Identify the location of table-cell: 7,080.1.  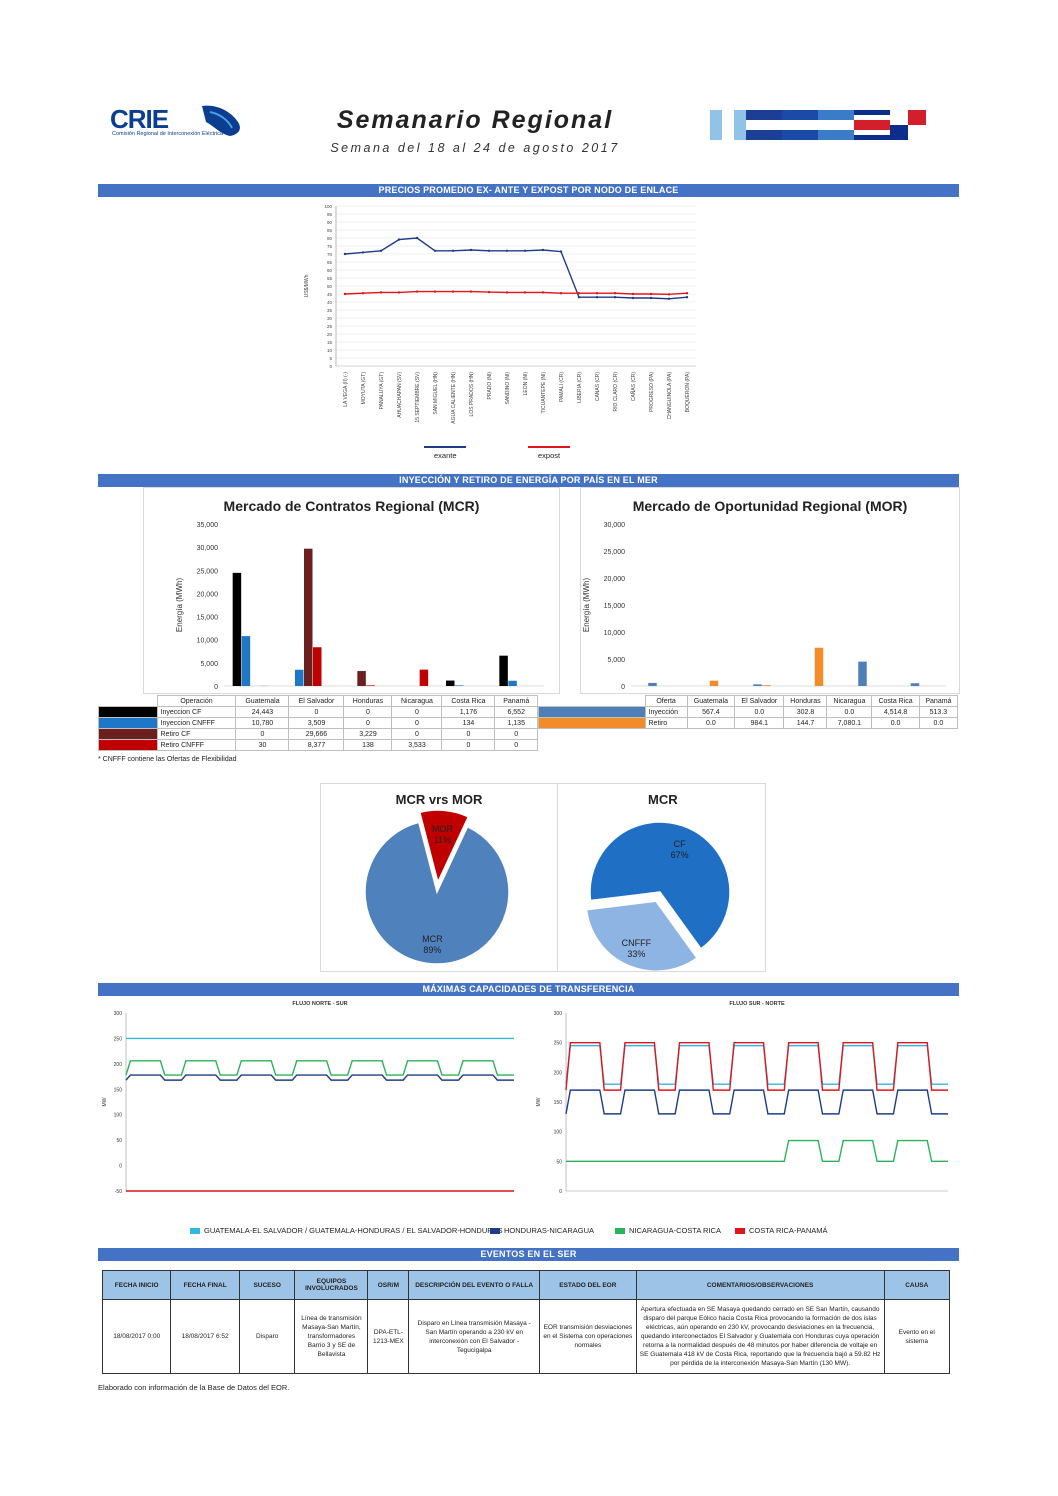
(849, 723).